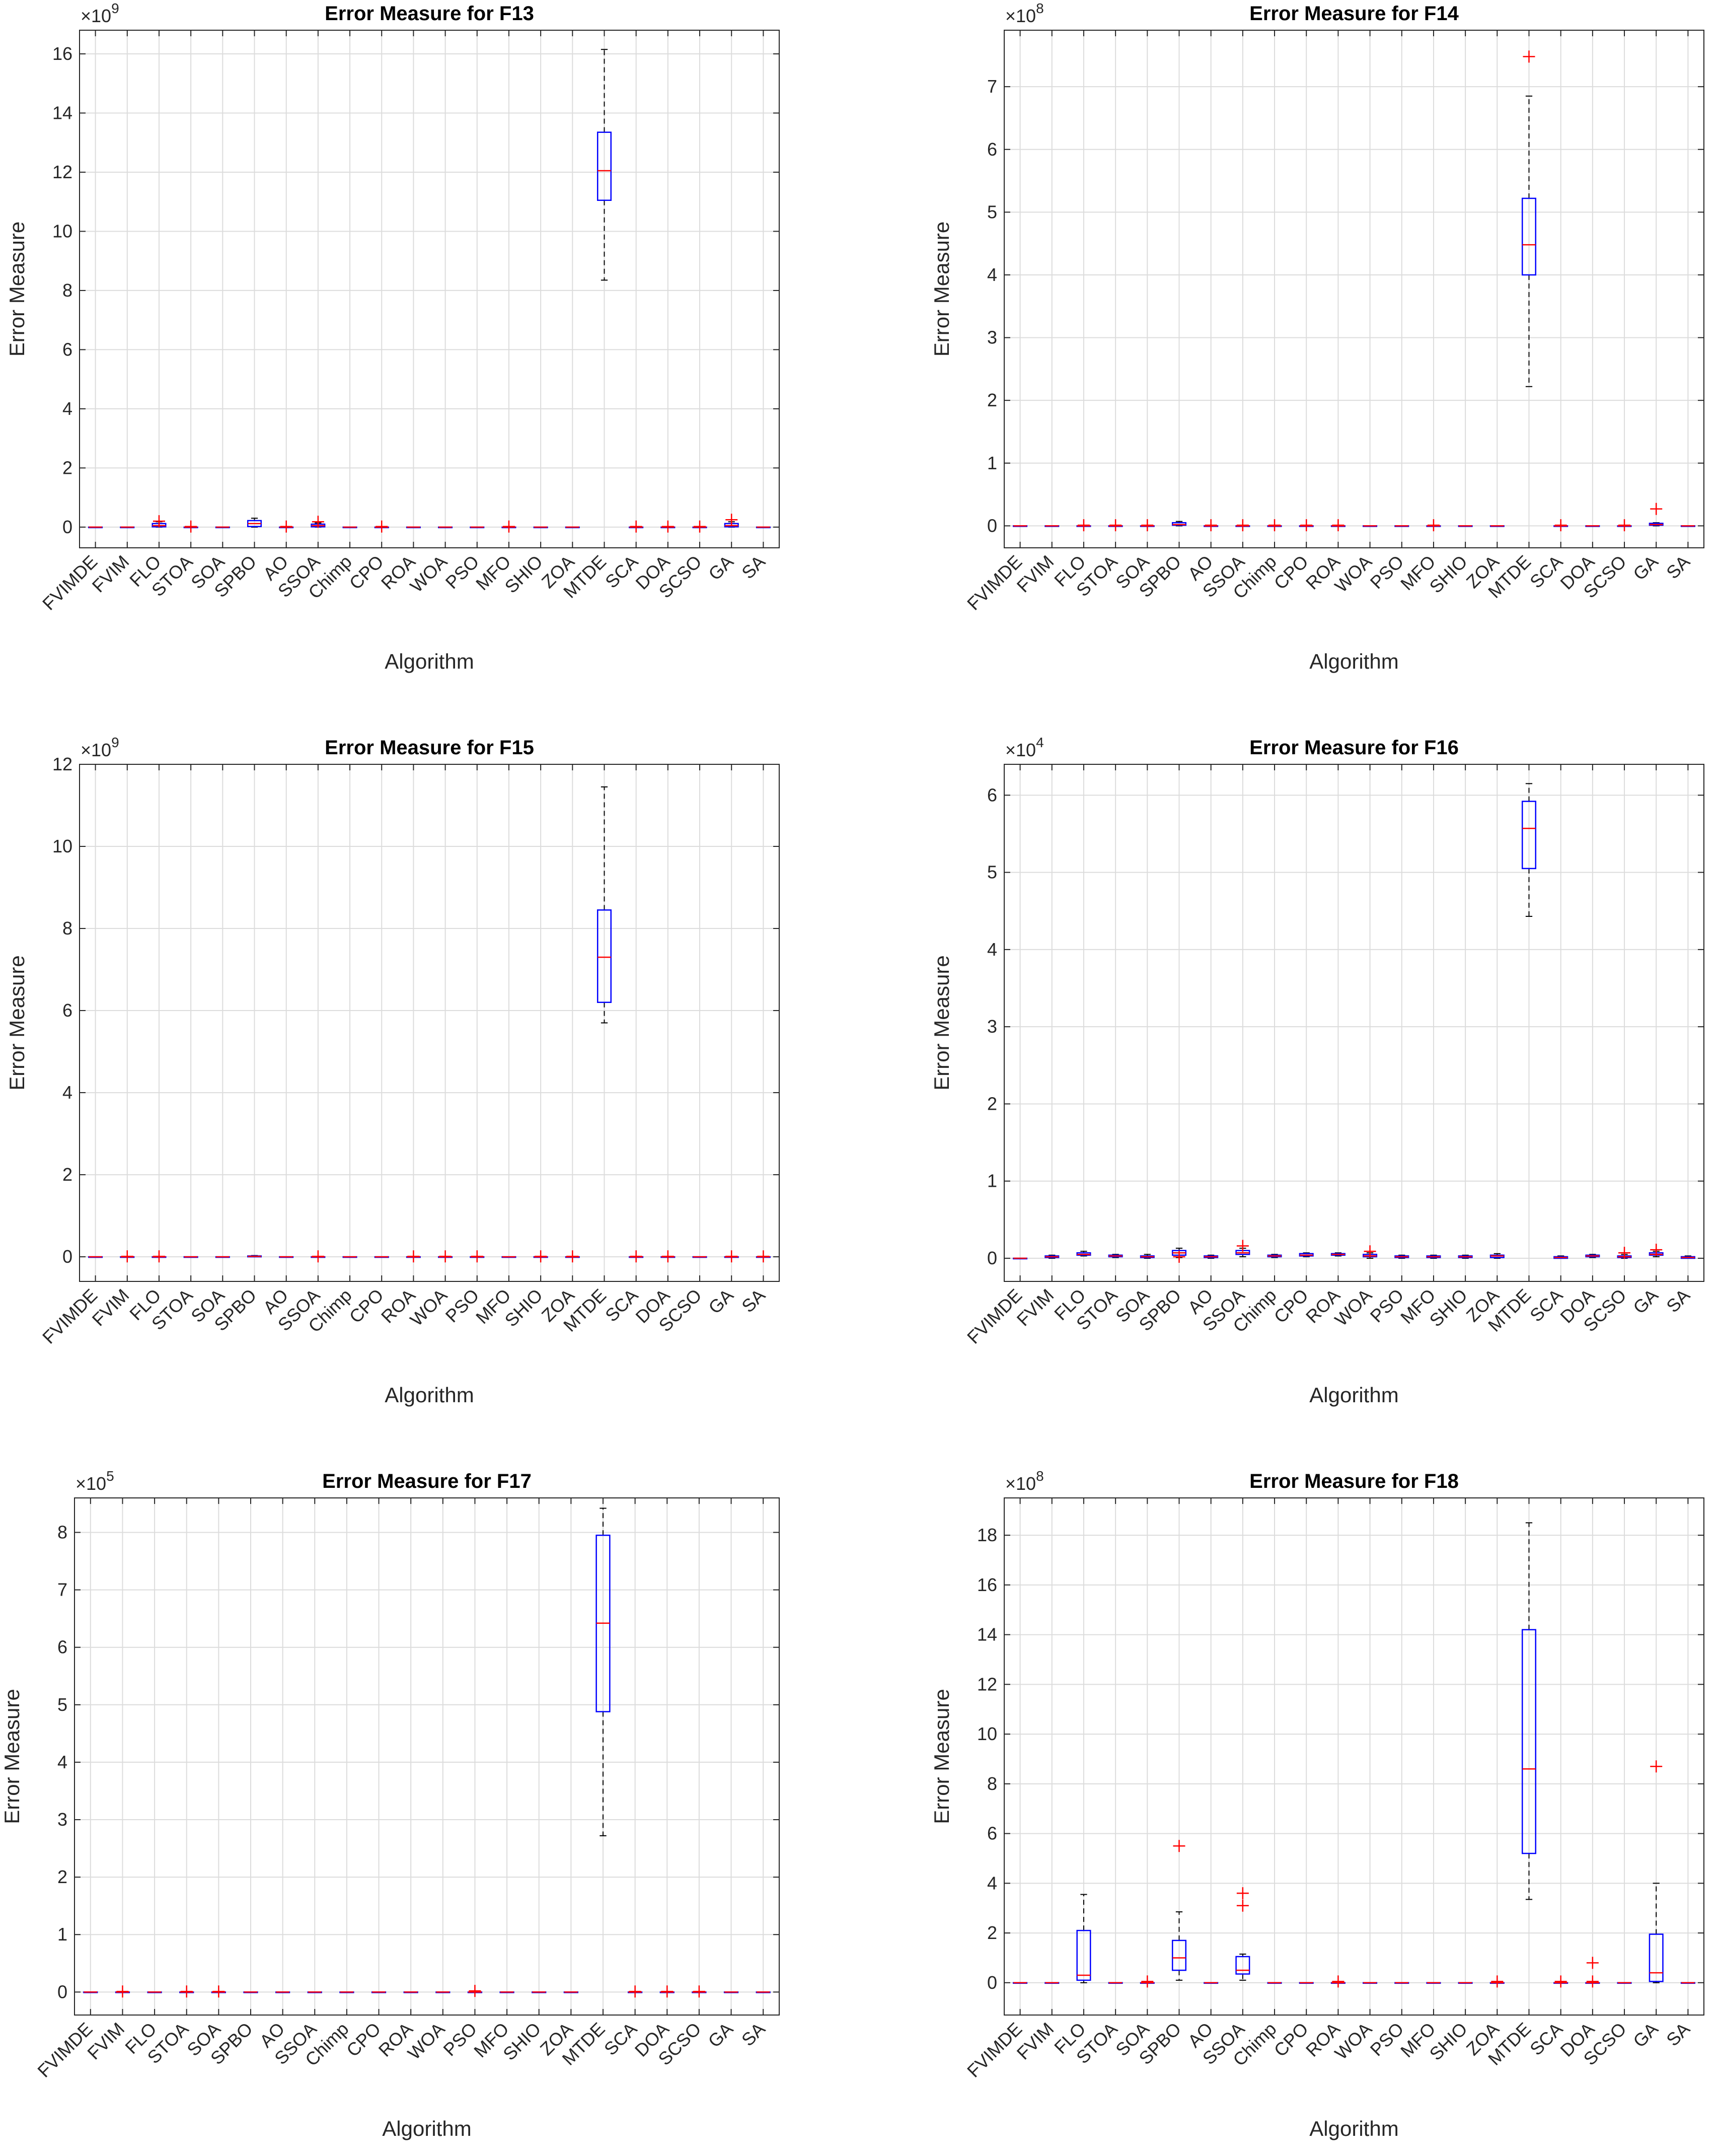 This screenshot has width=1719, height=2156. Describe the element at coordinates (100, 13) in the screenshot. I see `axis-multiplier: ×10⁹` at that location.